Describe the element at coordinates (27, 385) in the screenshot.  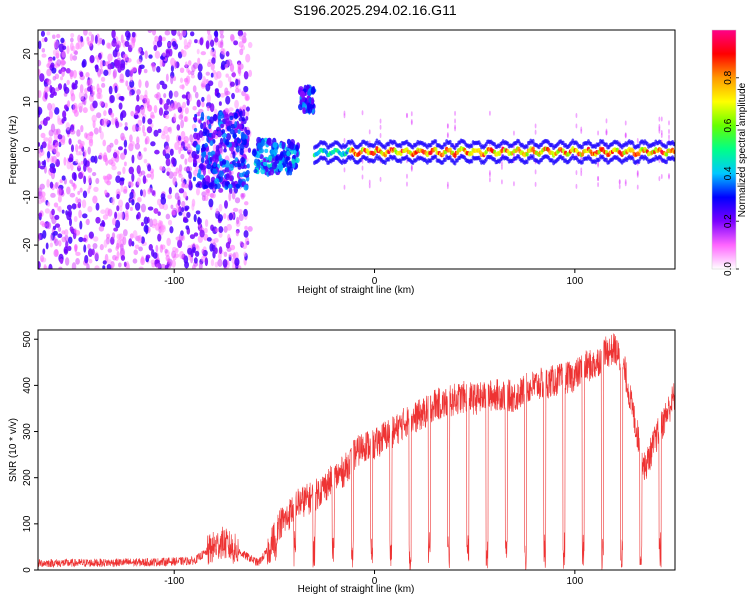
I see `snr-y-tick-label: 400` at that location.